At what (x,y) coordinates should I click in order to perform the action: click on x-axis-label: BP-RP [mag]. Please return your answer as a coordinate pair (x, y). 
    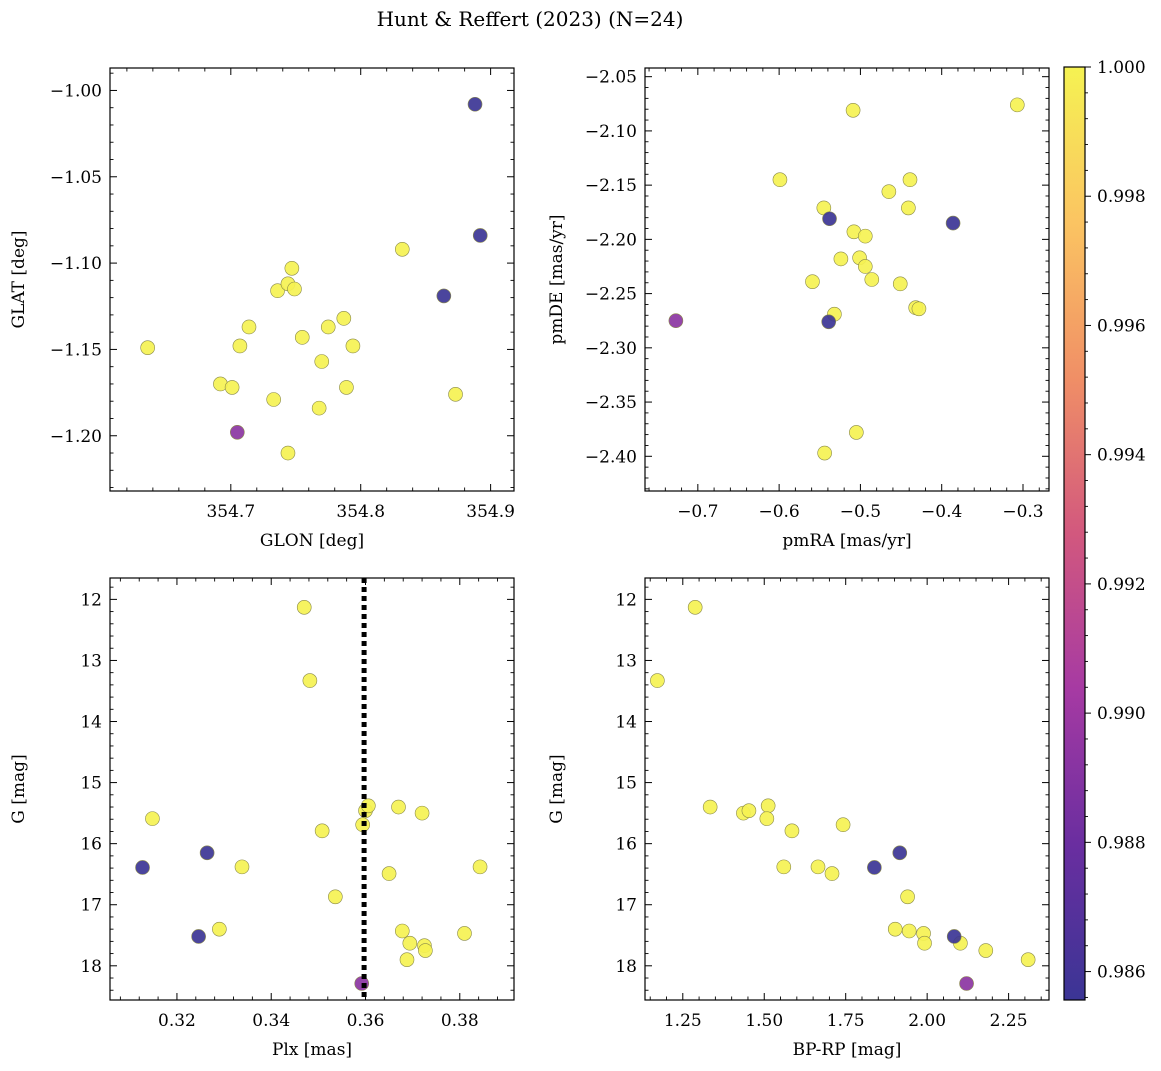
    Looking at the image, I should click on (847, 1050).